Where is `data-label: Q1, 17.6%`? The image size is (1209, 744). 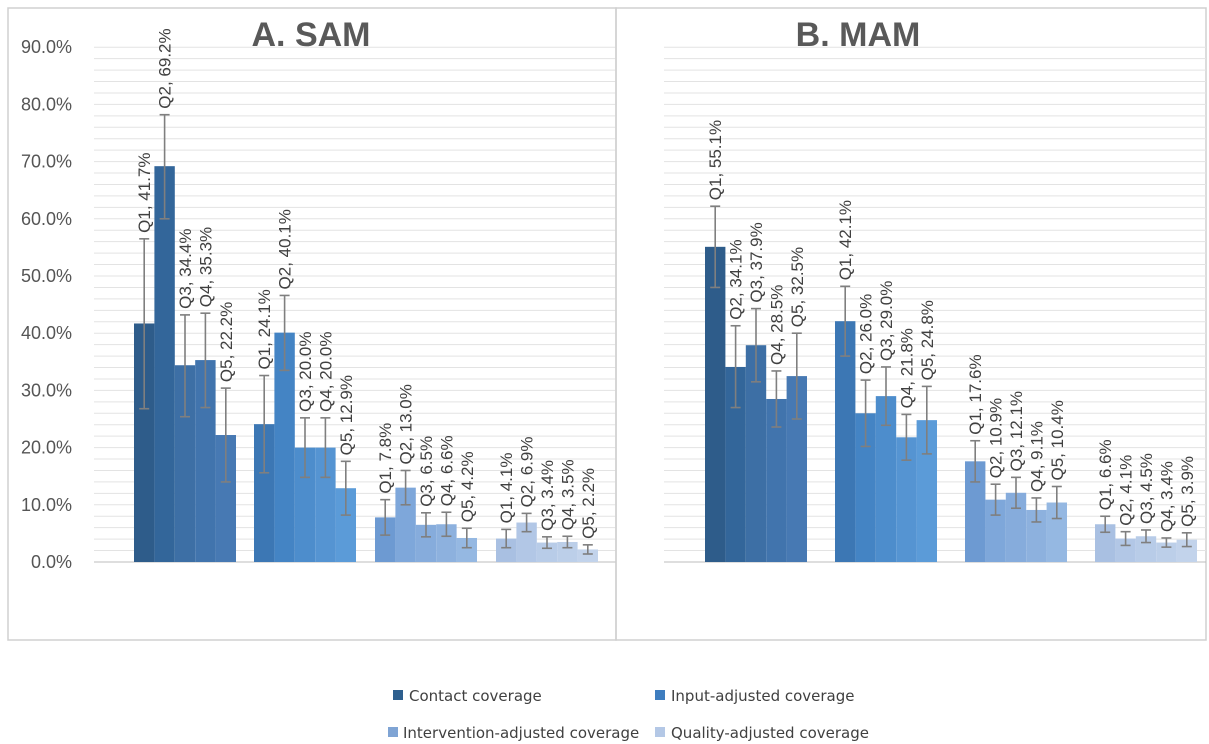 data-label: Q1, 17.6% is located at coordinates (975, 394).